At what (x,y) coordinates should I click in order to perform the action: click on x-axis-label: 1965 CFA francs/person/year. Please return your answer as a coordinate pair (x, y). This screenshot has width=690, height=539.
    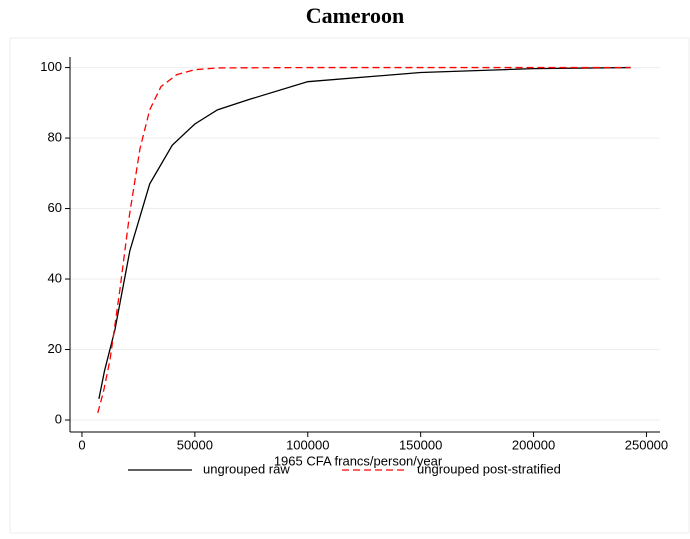
    Looking at the image, I should click on (358, 460).